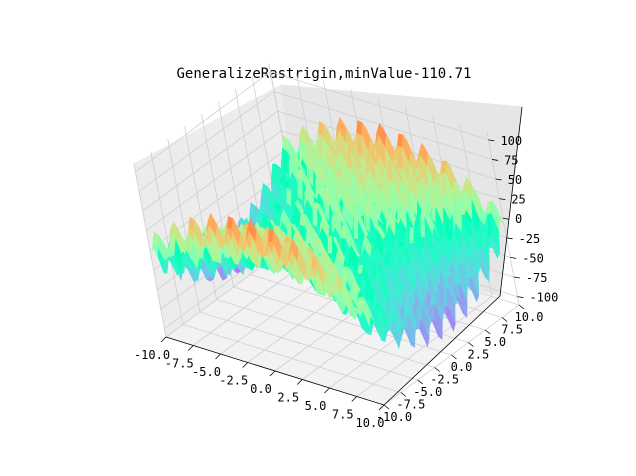  What do you see at coordinates (179, 364) in the screenshot?
I see `x-tick-label: -7.5` at bounding box center [179, 364].